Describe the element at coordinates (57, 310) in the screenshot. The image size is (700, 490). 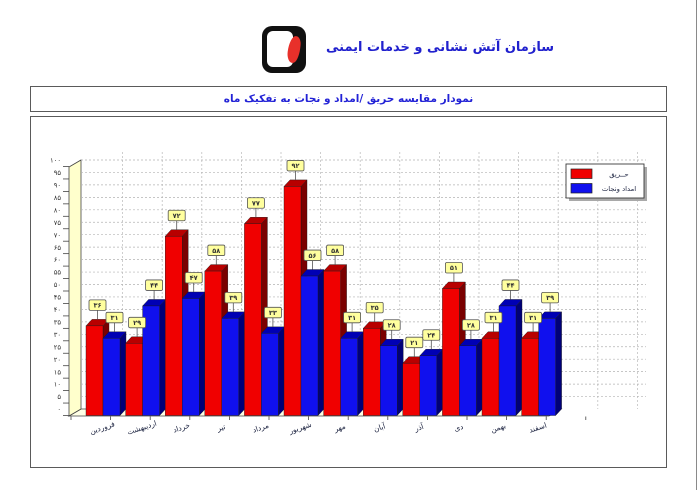
I see `y-tick-label: ۴۰` at that location.